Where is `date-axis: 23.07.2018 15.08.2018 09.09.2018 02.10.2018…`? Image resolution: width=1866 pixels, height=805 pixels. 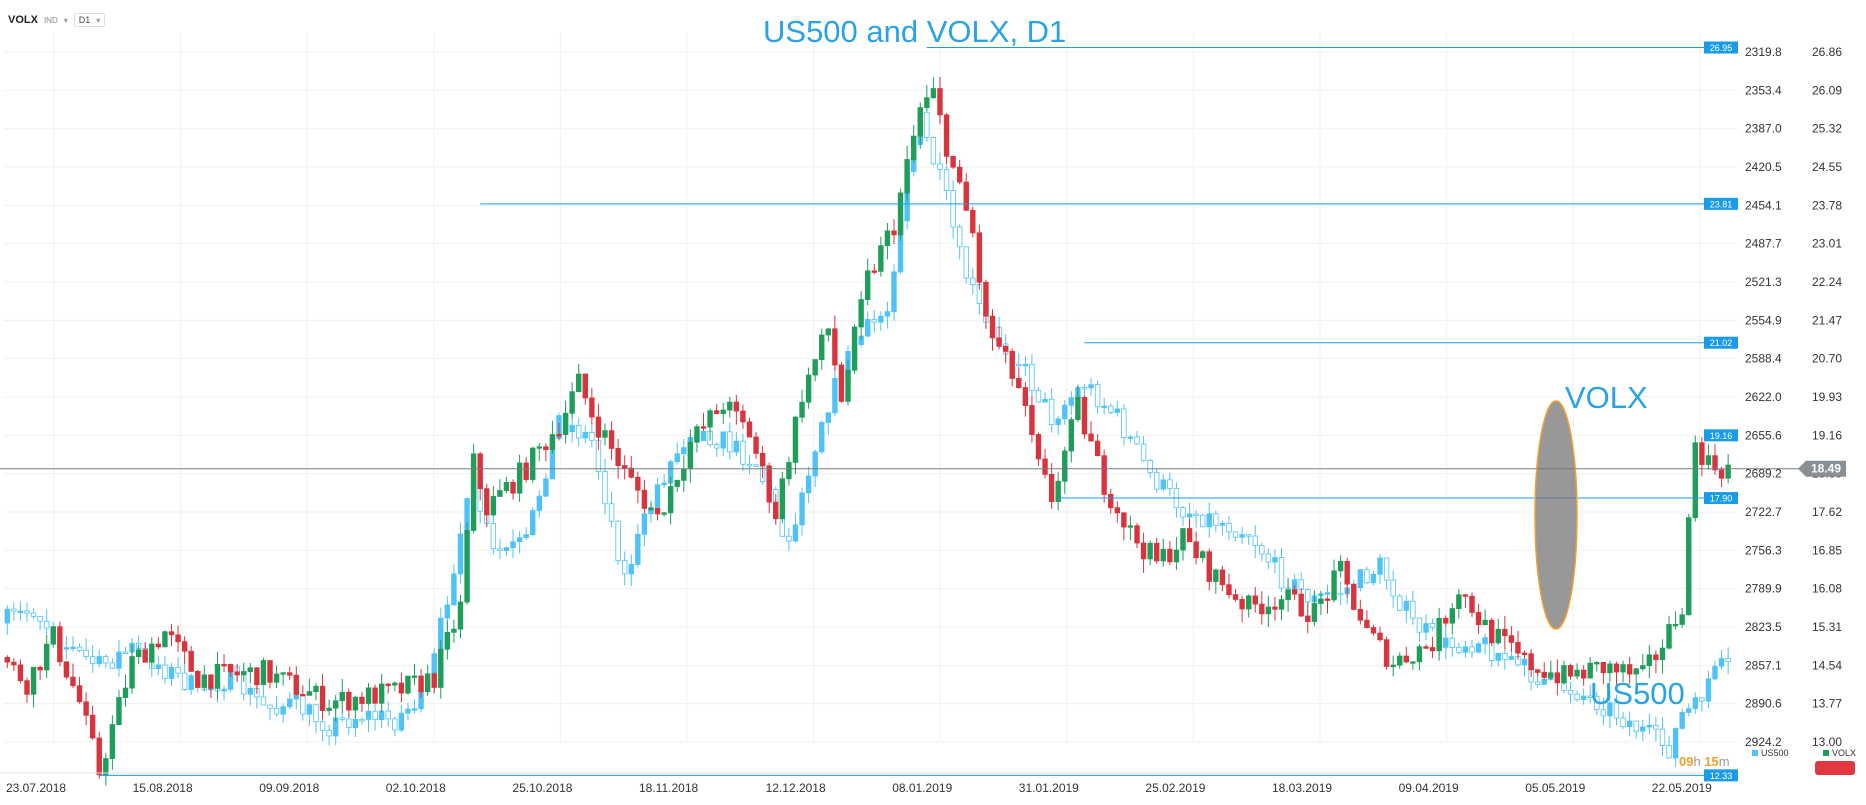 date-axis: 23.07.2018 15.08.2018 09.09.2018 02.10.2018… is located at coordinates (870, 783).